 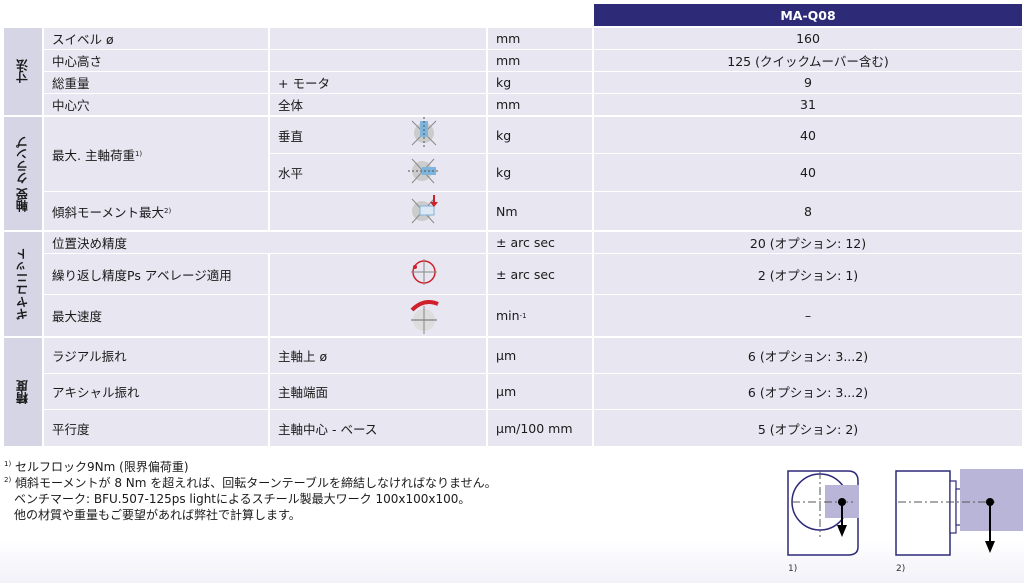 I want to click on unit-cell-text: Nm, so click(x=507, y=211).